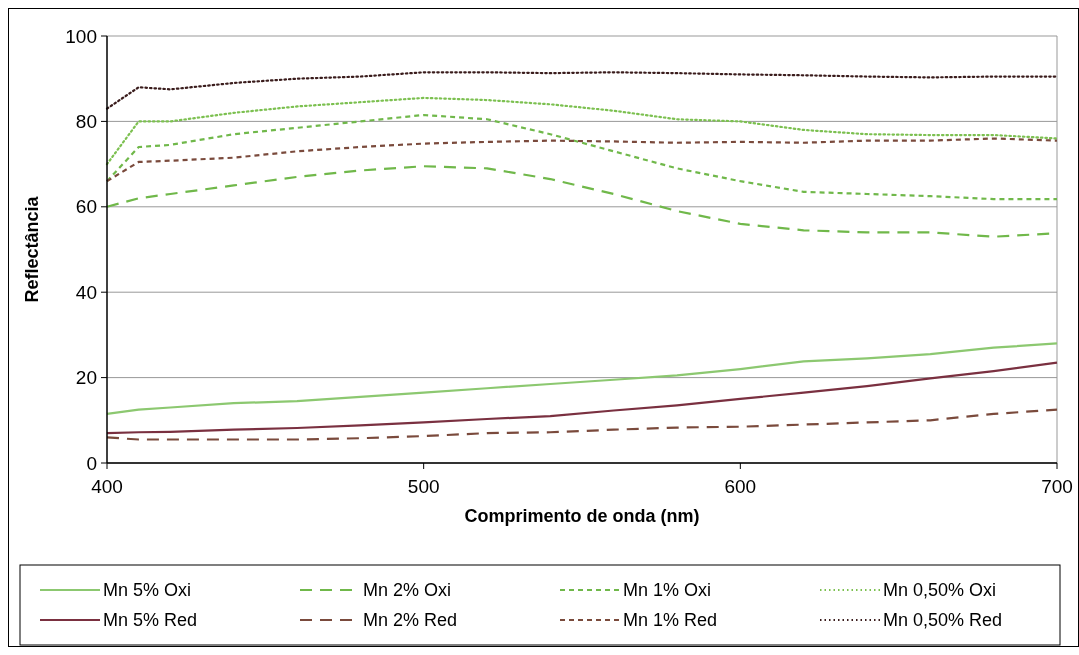 The image size is (1079, 655). Describe the element at coordinates (740, 486) in the screenshot. I see `x-tick-label: 600` at that location.